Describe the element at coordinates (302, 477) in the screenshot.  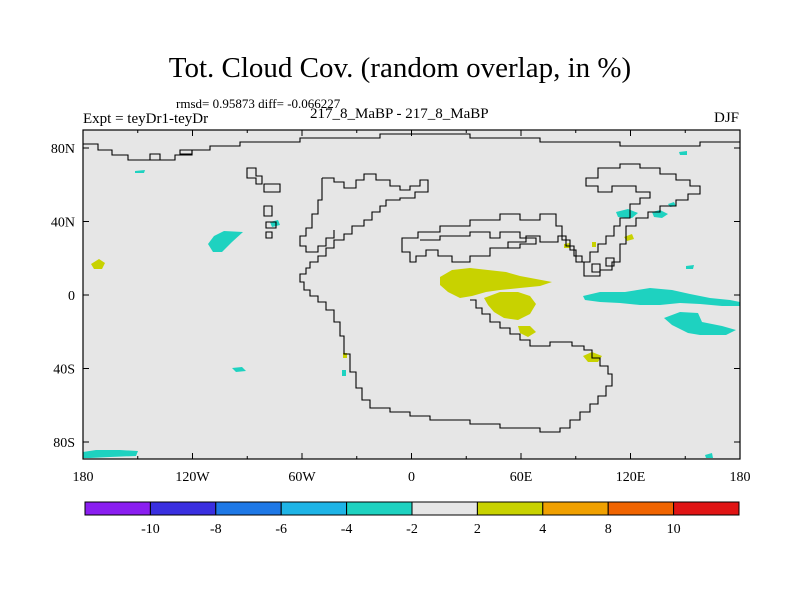
I see `lon-tick-label: 60W` at that location.